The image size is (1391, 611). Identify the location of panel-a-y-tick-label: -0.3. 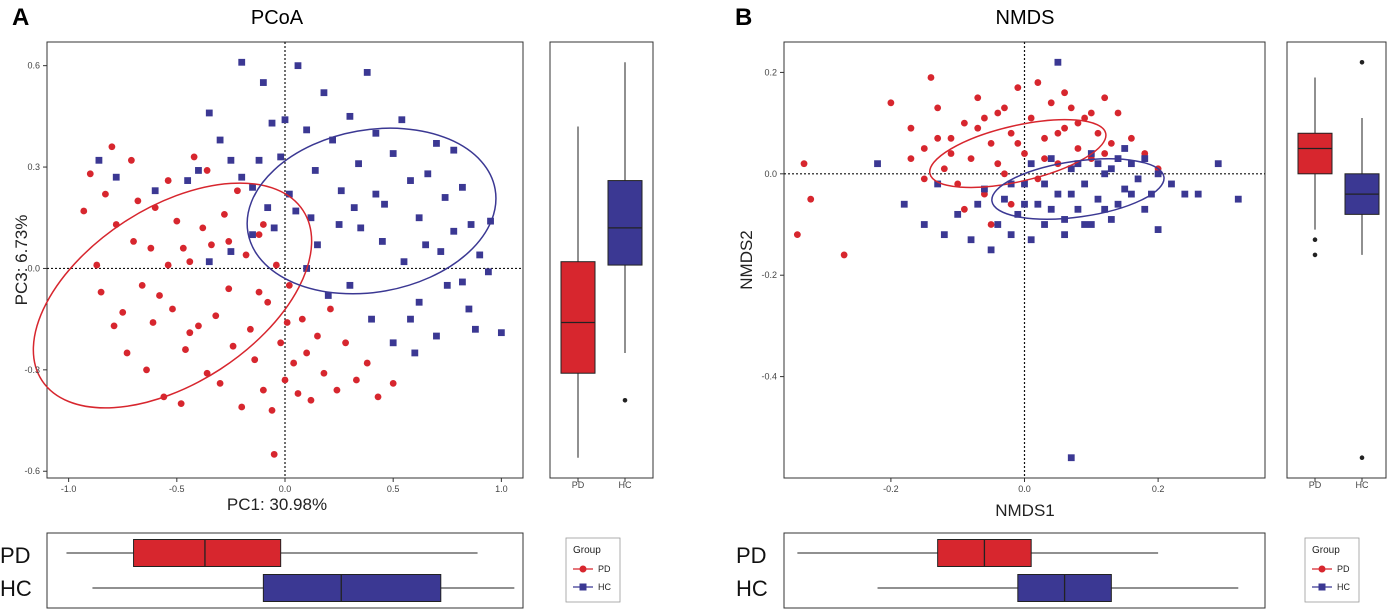
(32, 370).